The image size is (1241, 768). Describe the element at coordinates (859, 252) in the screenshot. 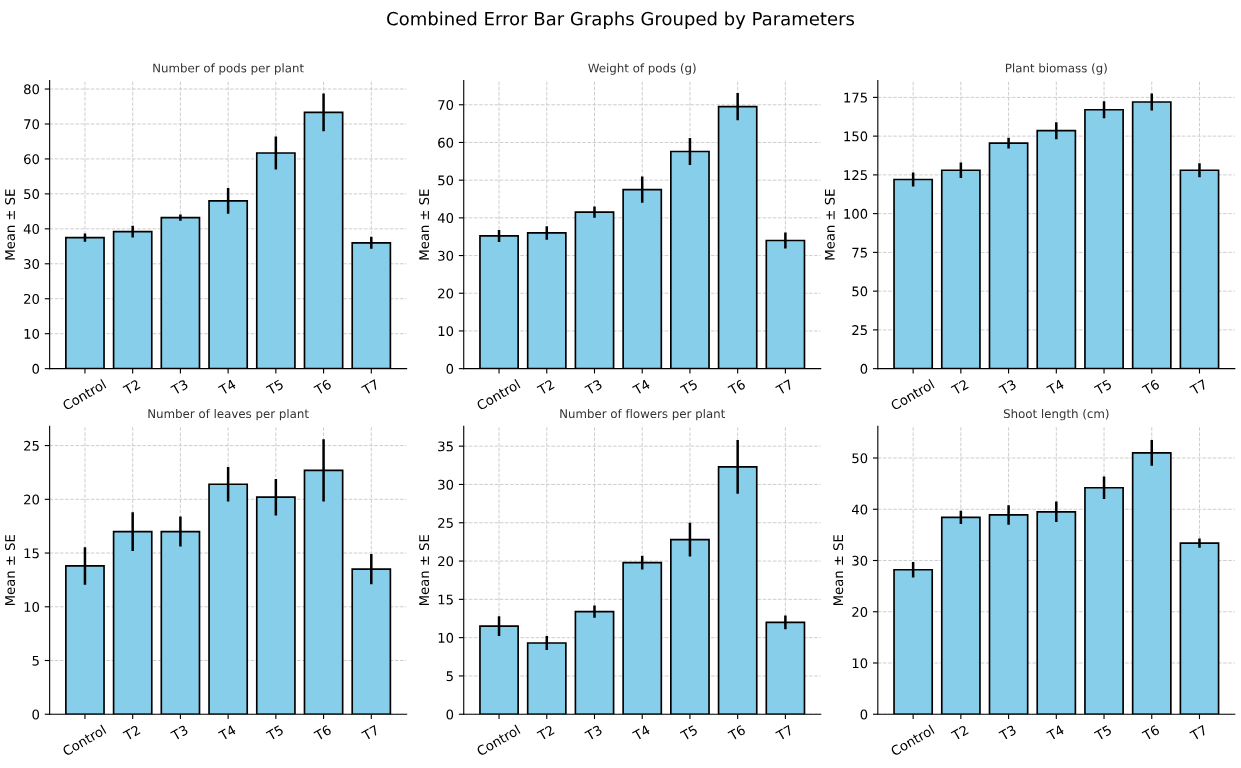

I see `y-tick-label: 75` at that location.